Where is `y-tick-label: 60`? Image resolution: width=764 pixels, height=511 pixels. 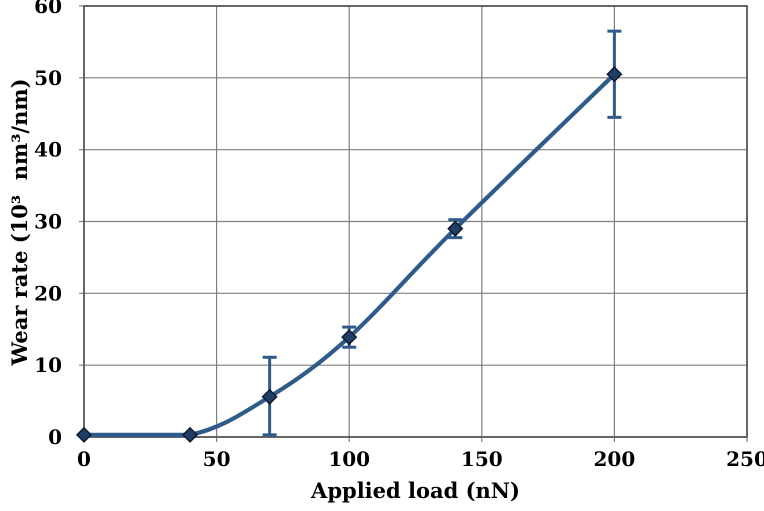
y-tick-label: 60 is located at coordinates (48, 9).